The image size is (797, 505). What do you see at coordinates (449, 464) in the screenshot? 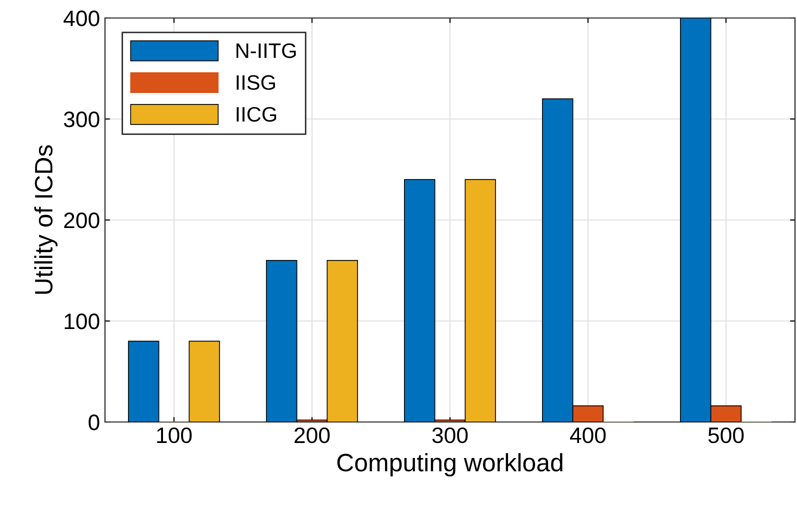
I see `x-axis-title: Computing workload` at bounding box center [449, 464].